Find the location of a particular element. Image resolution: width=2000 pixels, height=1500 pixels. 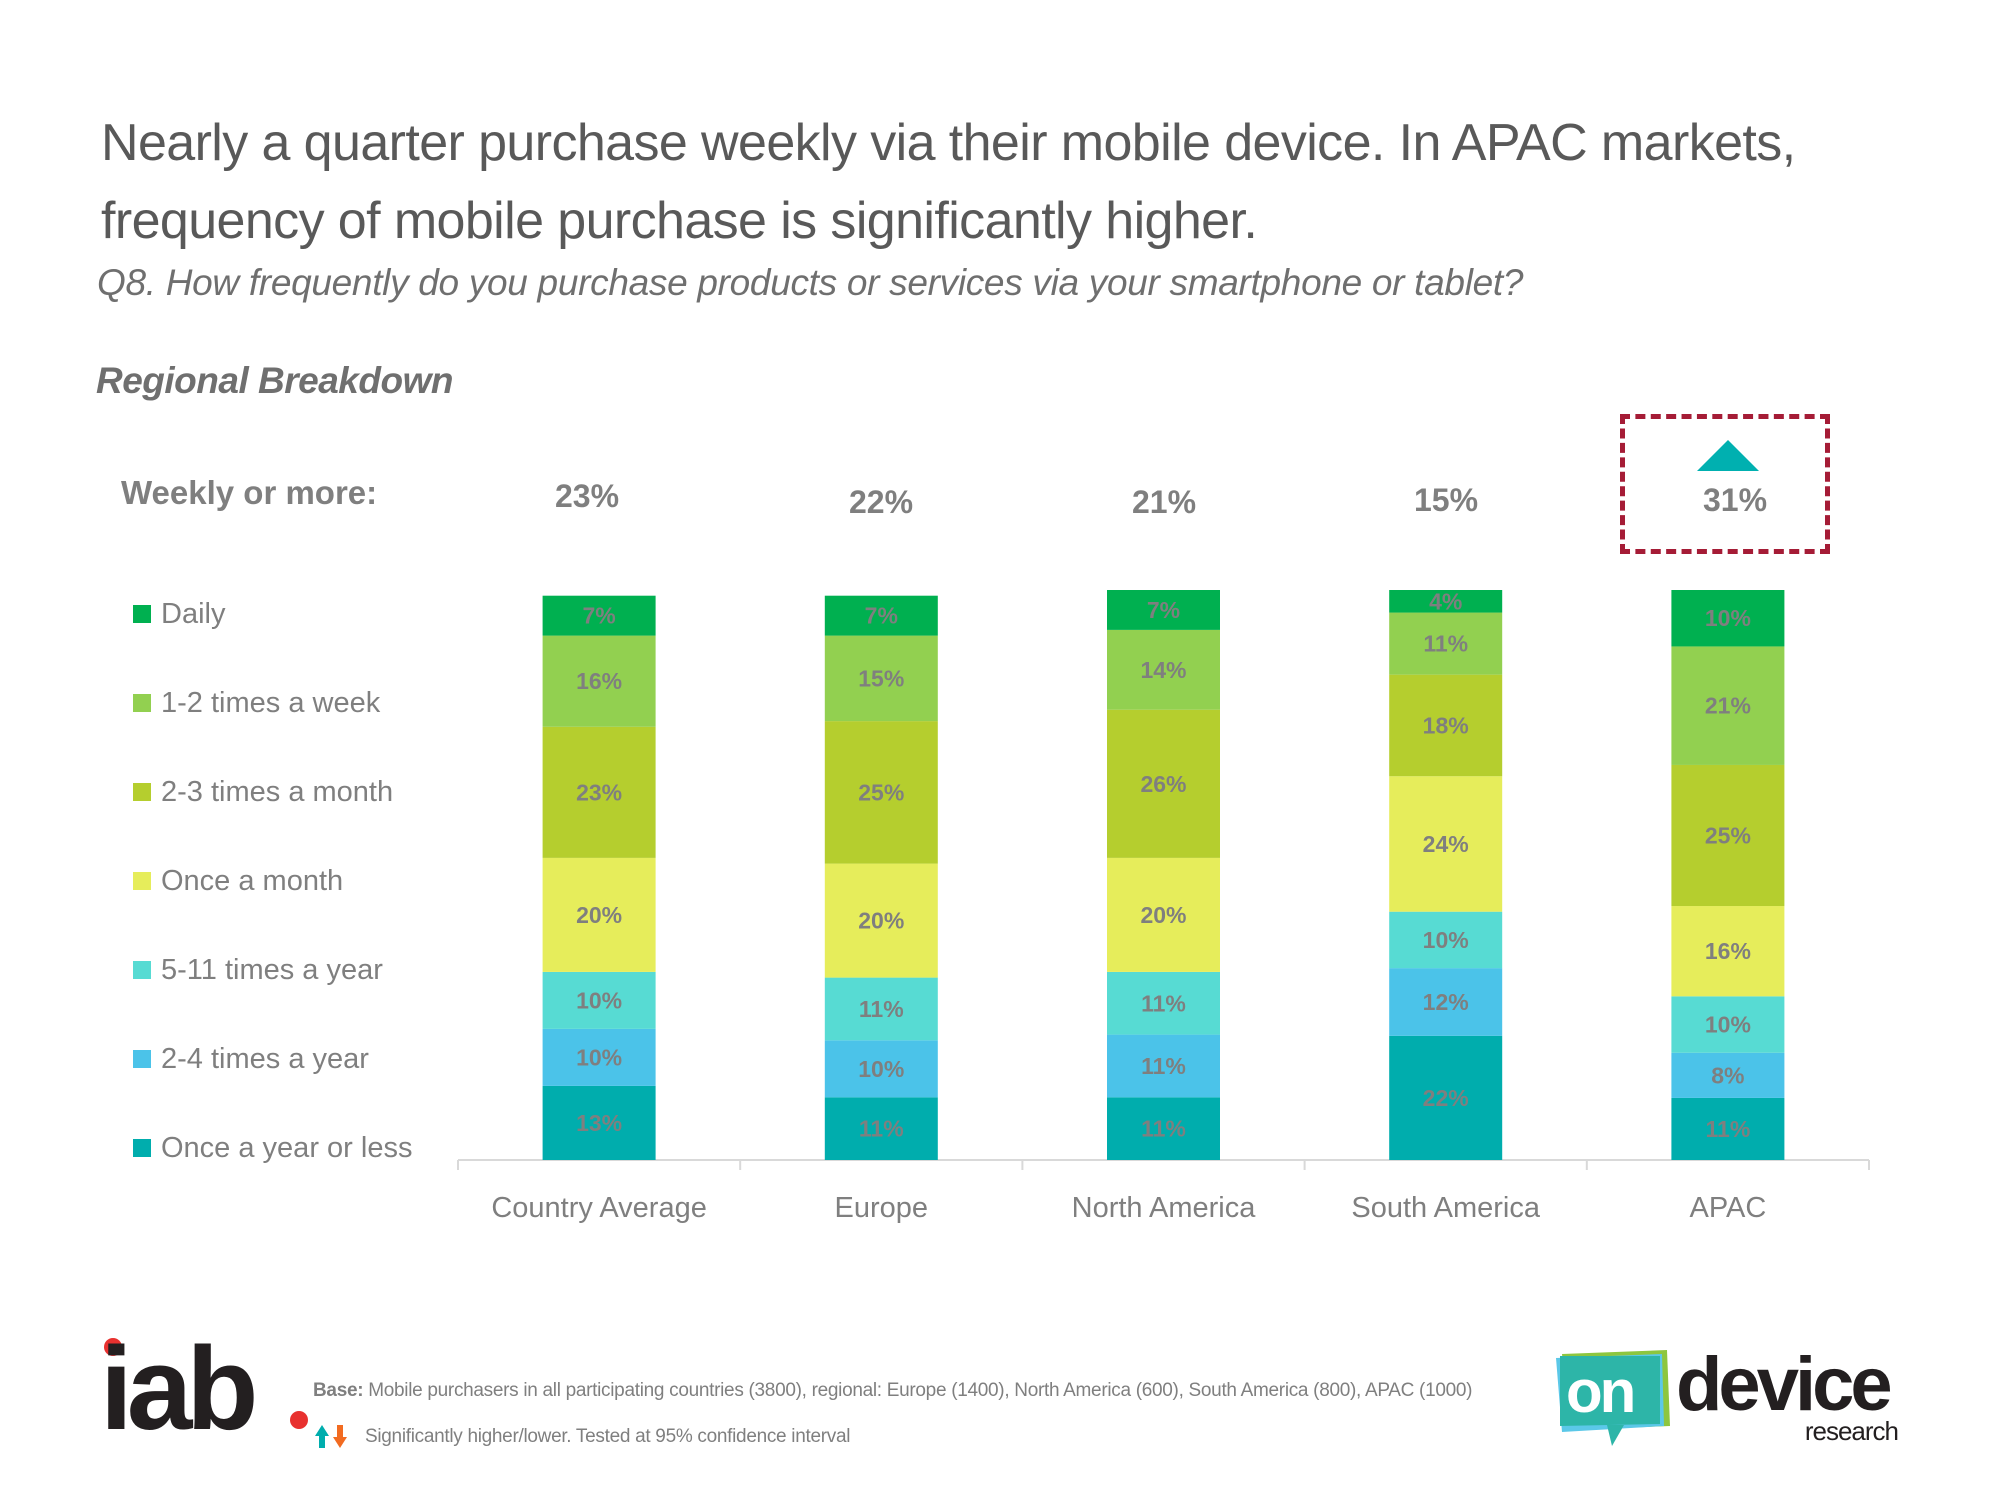

data-label: 18% is located at coordinates (1446, 725).